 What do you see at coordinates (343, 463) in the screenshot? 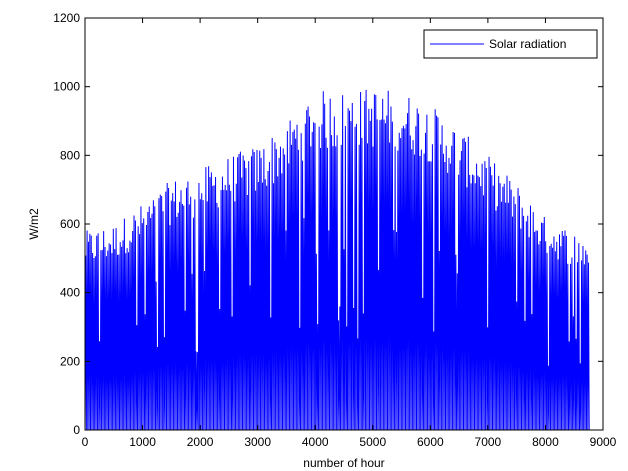
I see `x-axis-label: number of hour` at bounding box center [343, 463].